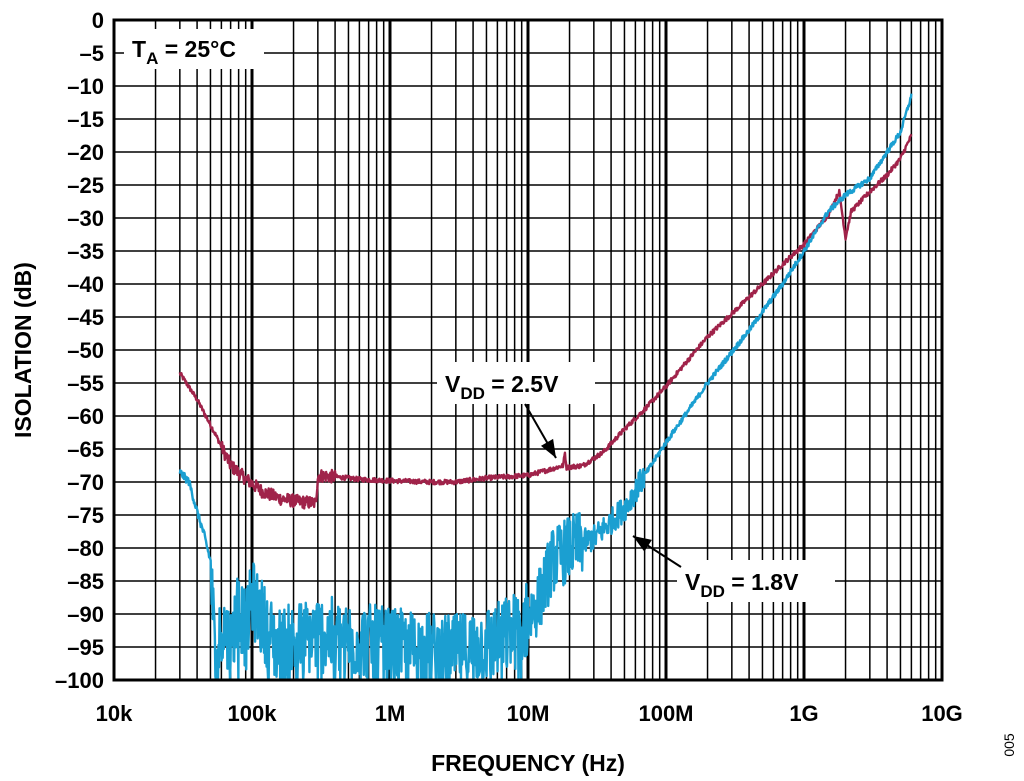 The image size is (1024, 781). I want to click on x-tick-label: 10M, so click(528, 713).